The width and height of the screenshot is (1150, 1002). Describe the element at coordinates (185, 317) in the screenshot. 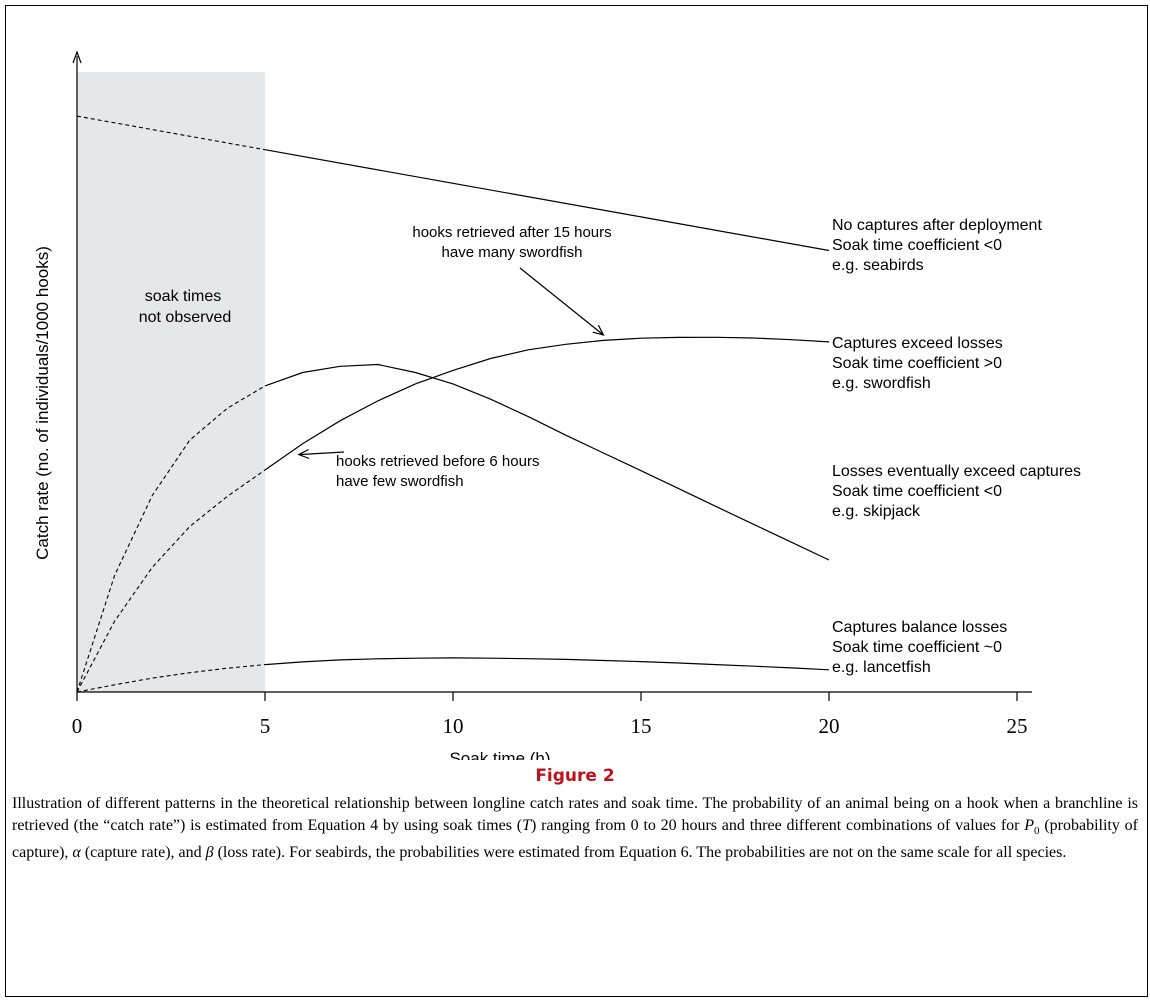

I see `shaded-region-label-line: not observed` at that location.